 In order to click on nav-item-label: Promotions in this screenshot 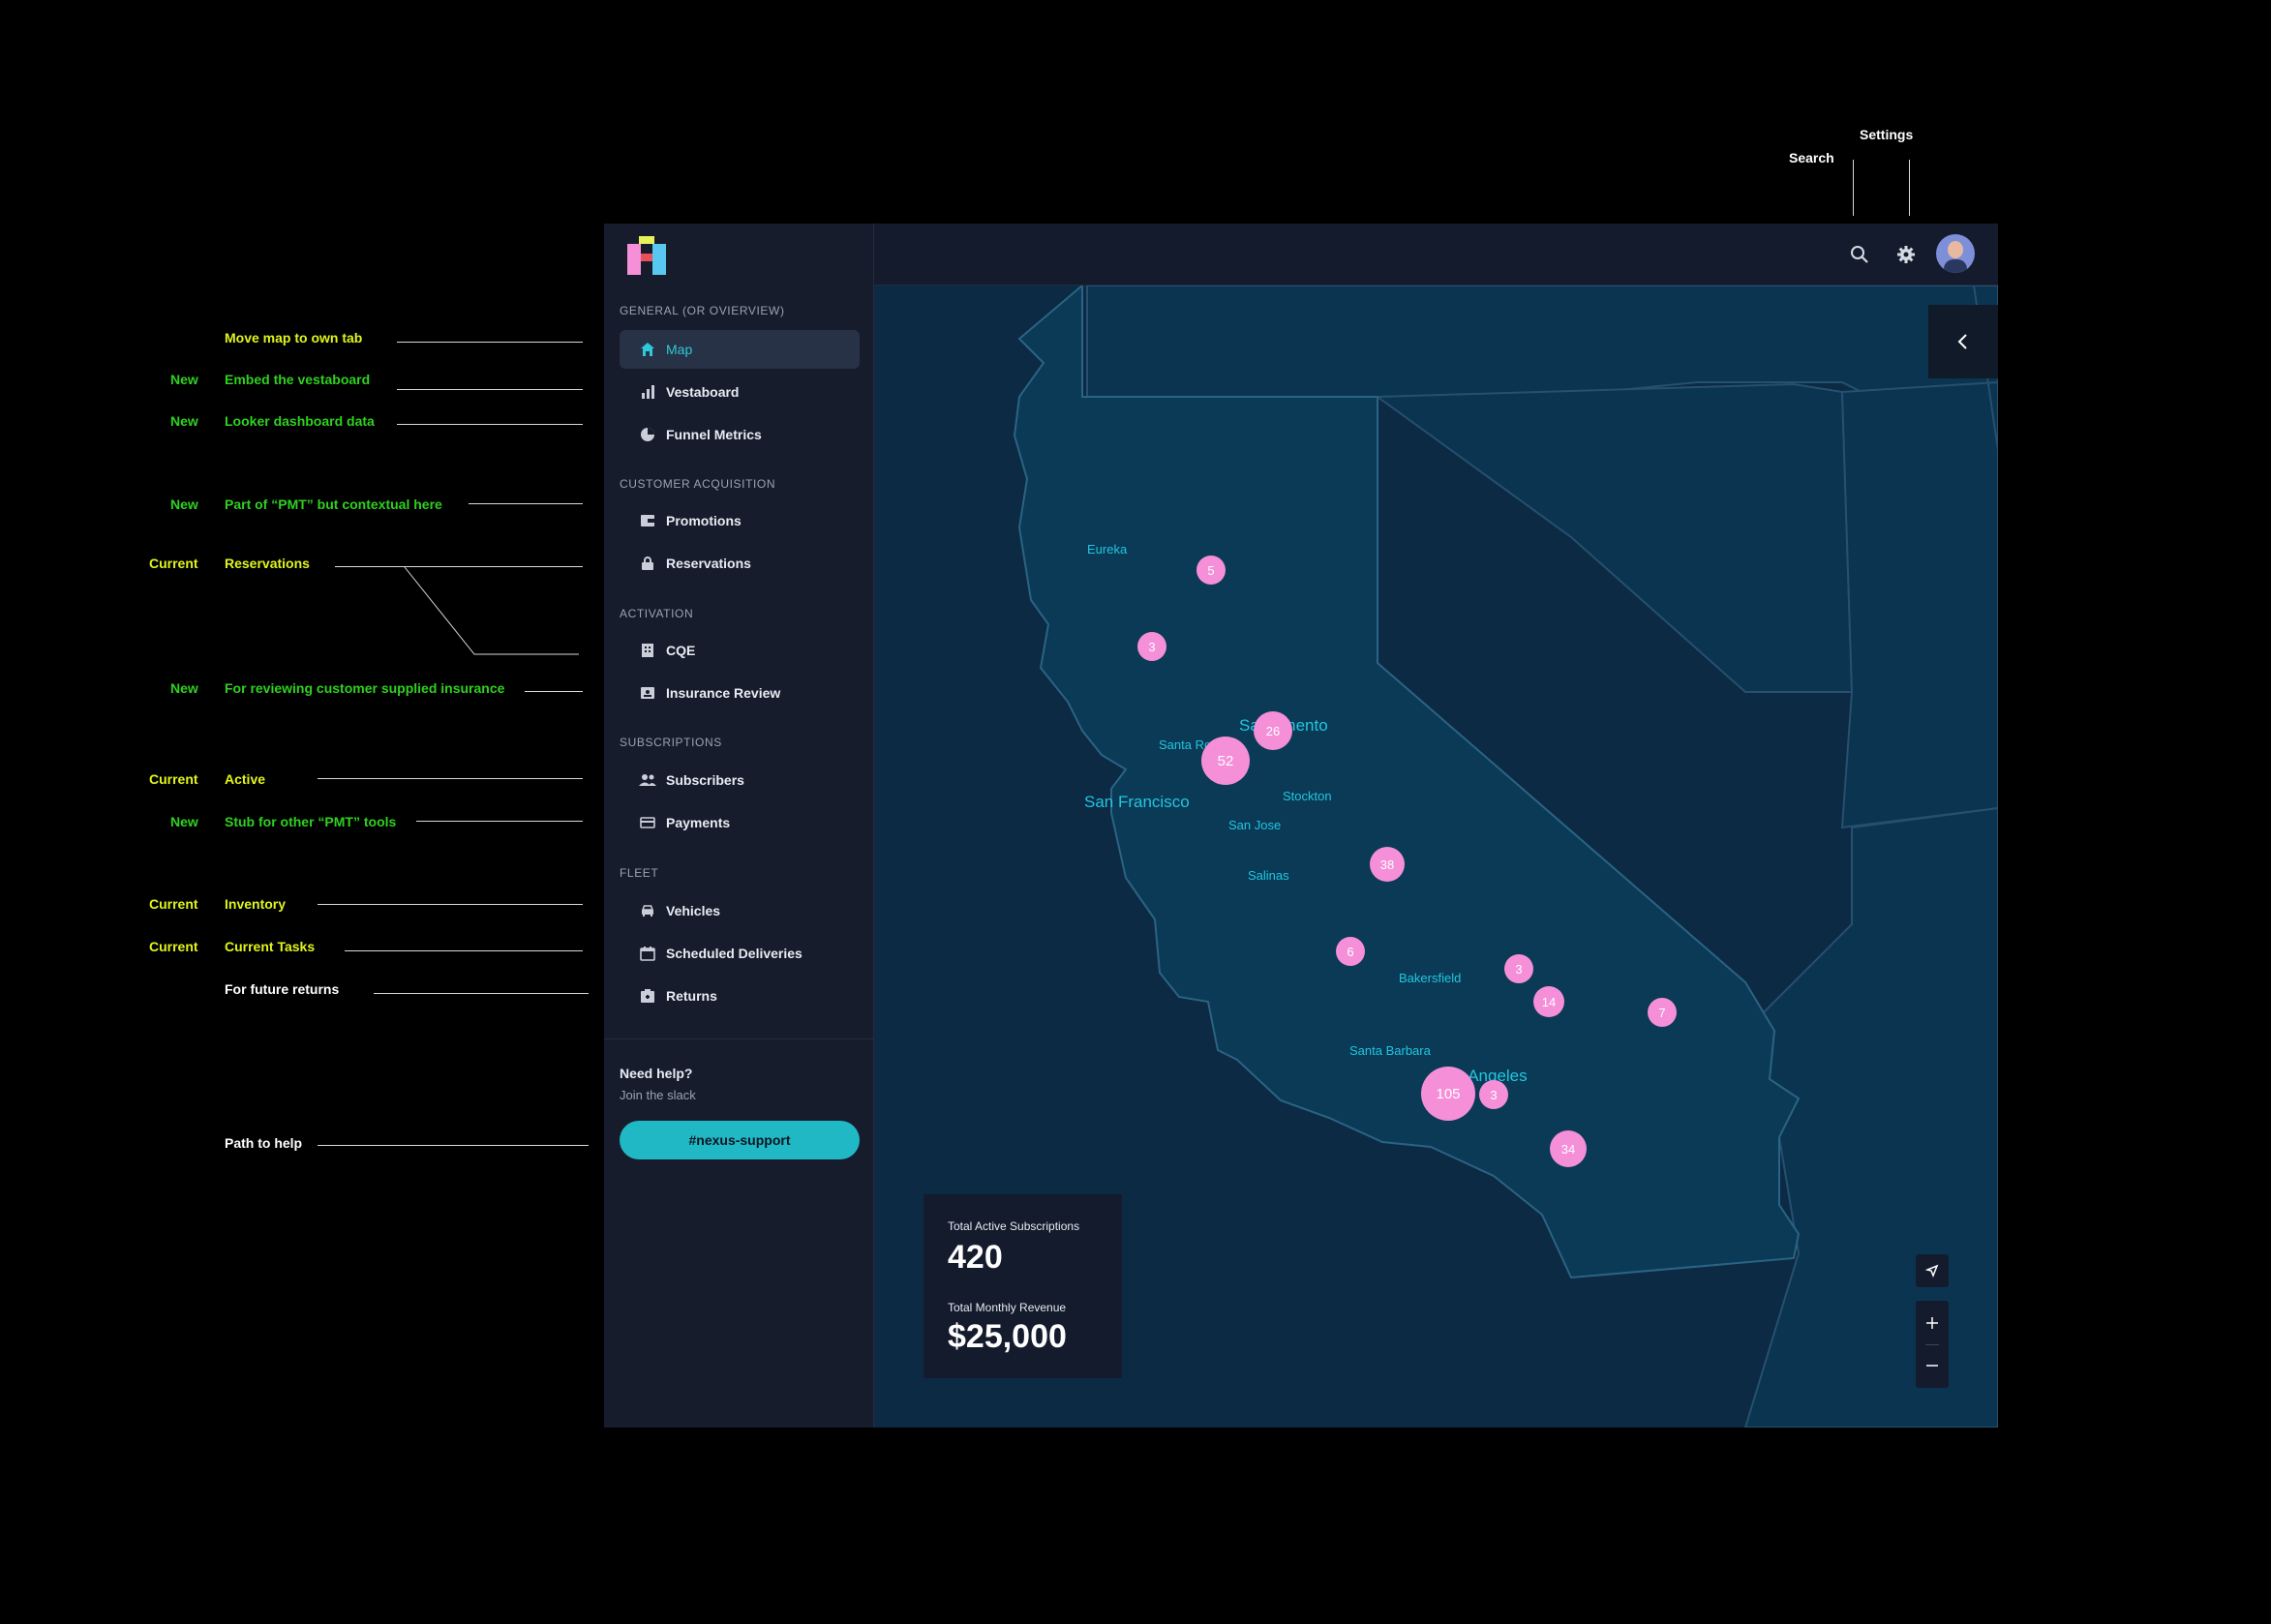, I will do `click(704, 520)`.